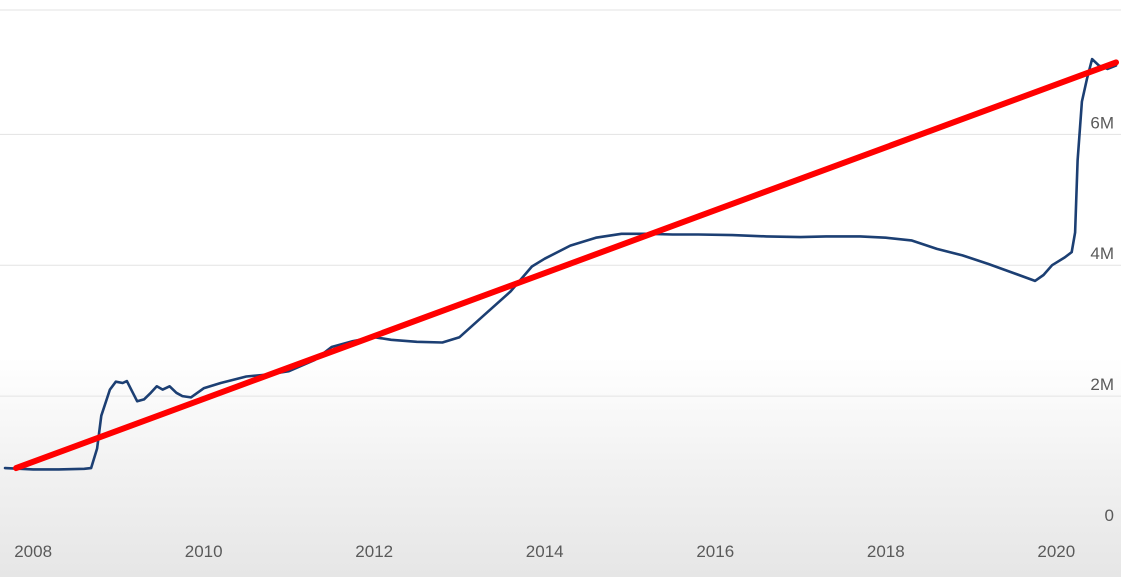  What do you see at coordinates (1056, 551) in the screenshot?
I see `x-tick-label: 2020` at bounding box center [1056, 551].